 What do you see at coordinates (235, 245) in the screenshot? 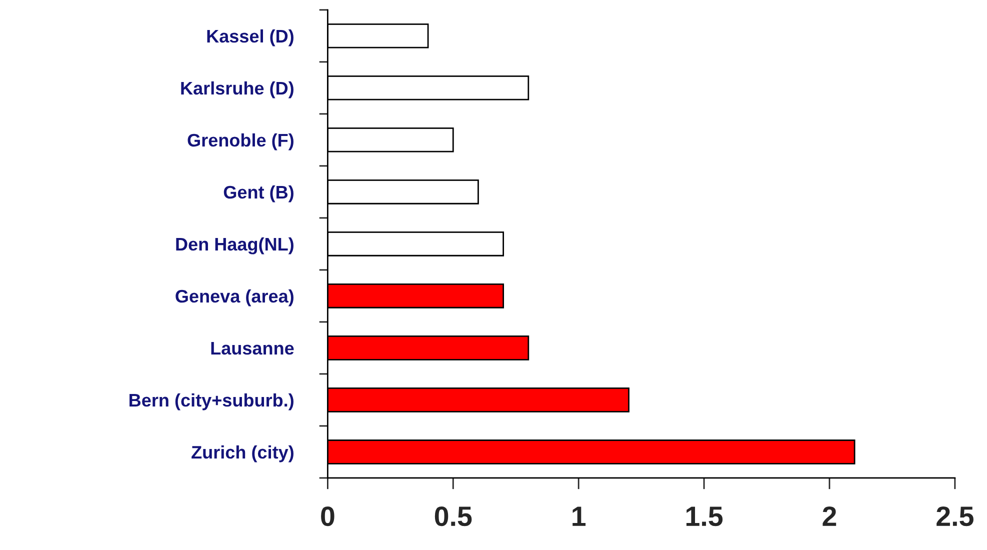
I see `y-tick-label: Den Haag(NL)` at bounding box center [235, 245].